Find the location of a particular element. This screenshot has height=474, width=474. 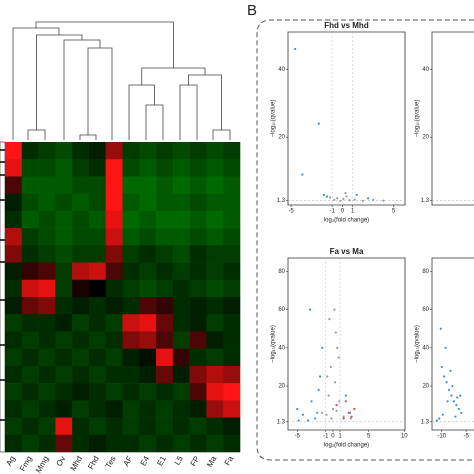

plot-title: Fhd vs Mhd is located at coordinates (346, 25).